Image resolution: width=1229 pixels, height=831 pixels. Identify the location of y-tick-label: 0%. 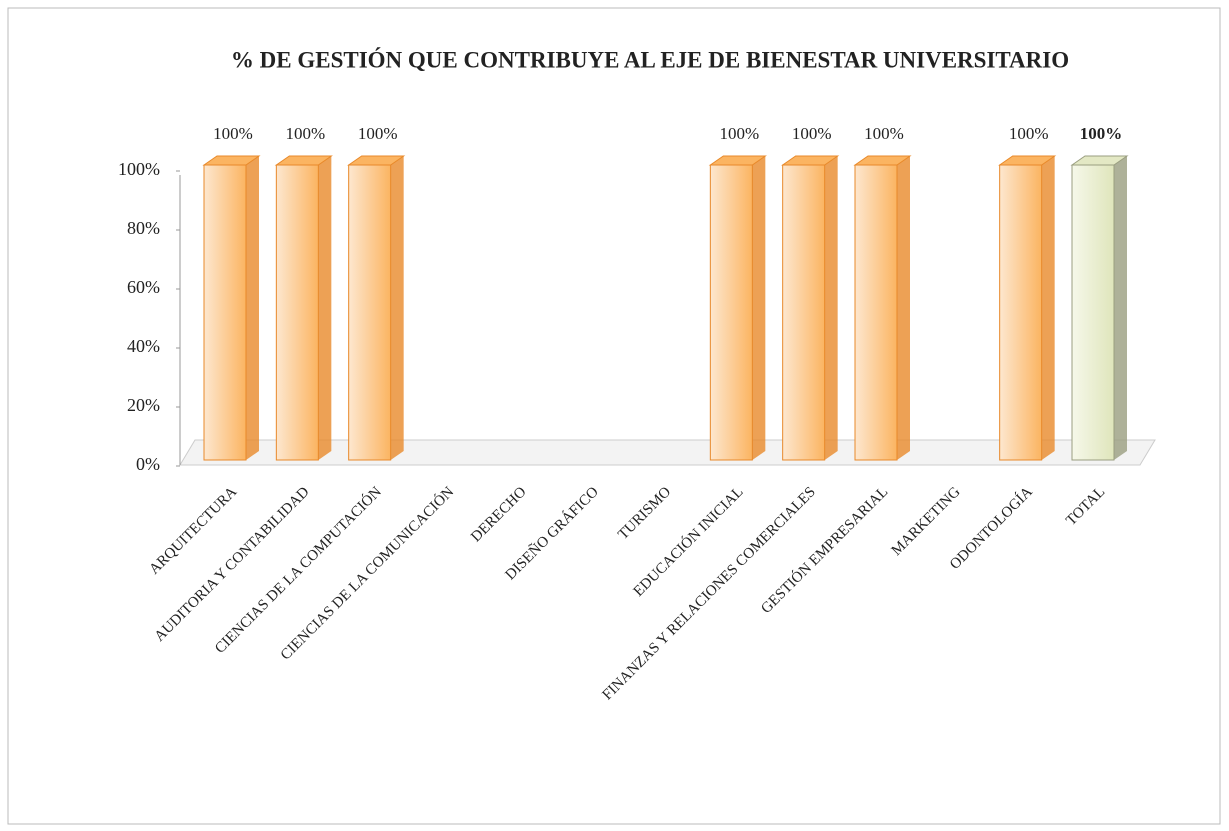
(148, 464).